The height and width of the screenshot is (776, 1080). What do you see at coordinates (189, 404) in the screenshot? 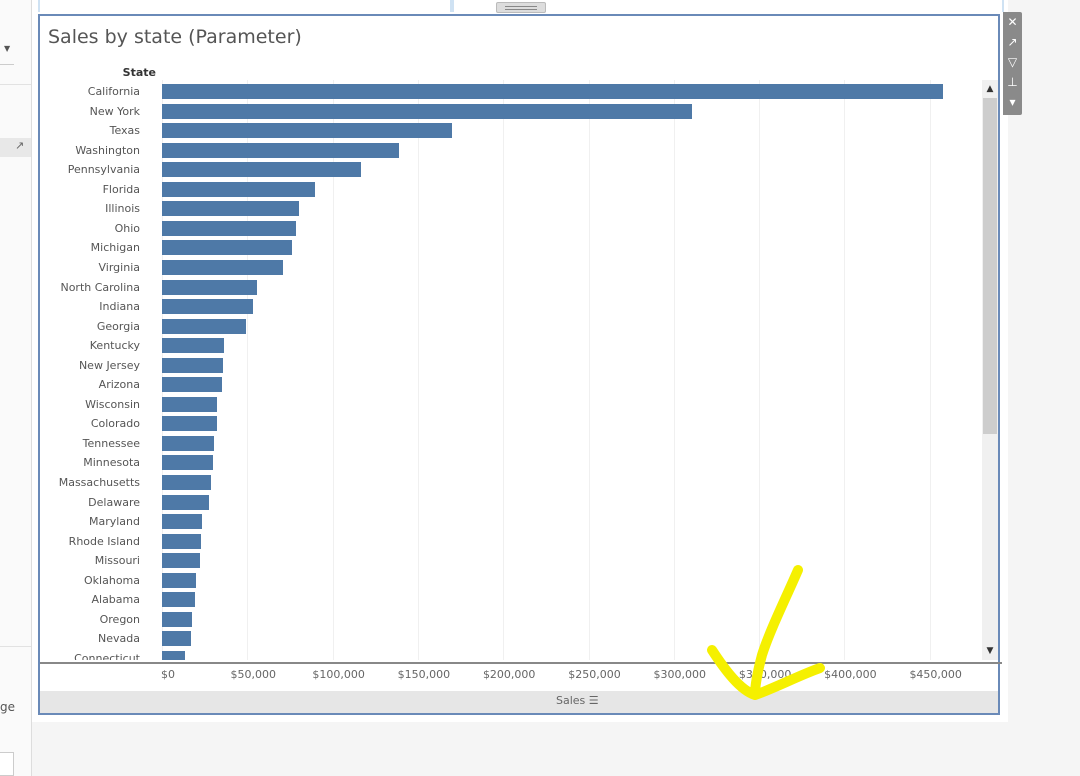
I see `bar-wisconsin` at bounding box center [189, 404].